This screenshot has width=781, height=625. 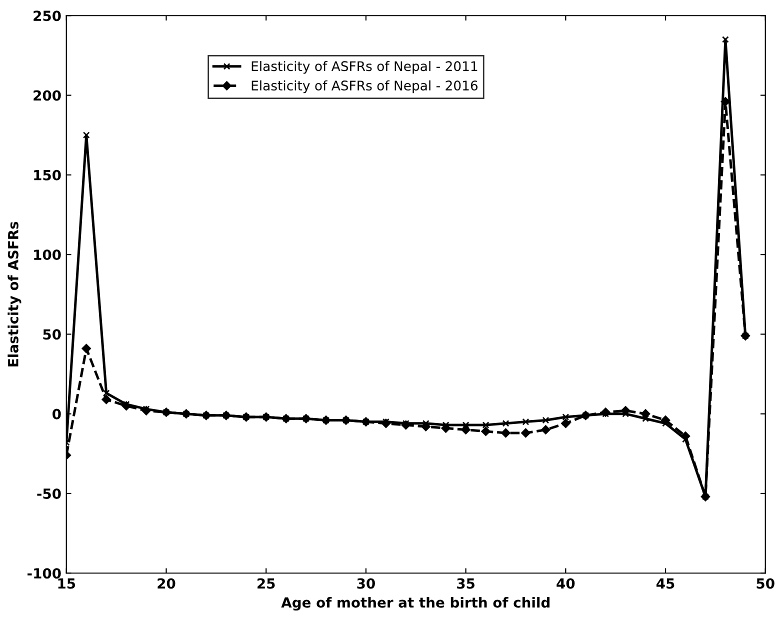 I want to click on x-tick-label: 50, so click(x=765, y=583).